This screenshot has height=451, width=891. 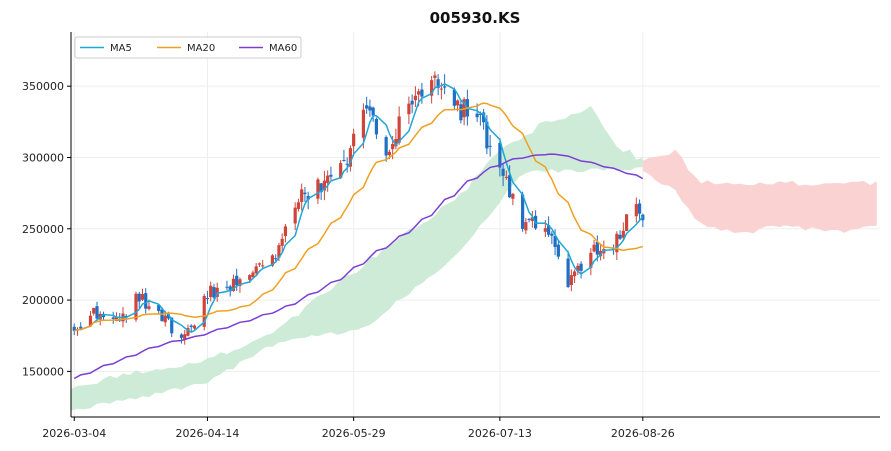 I want to click on x-tick-label: 2026-05-29, so click(x=354, y=433).